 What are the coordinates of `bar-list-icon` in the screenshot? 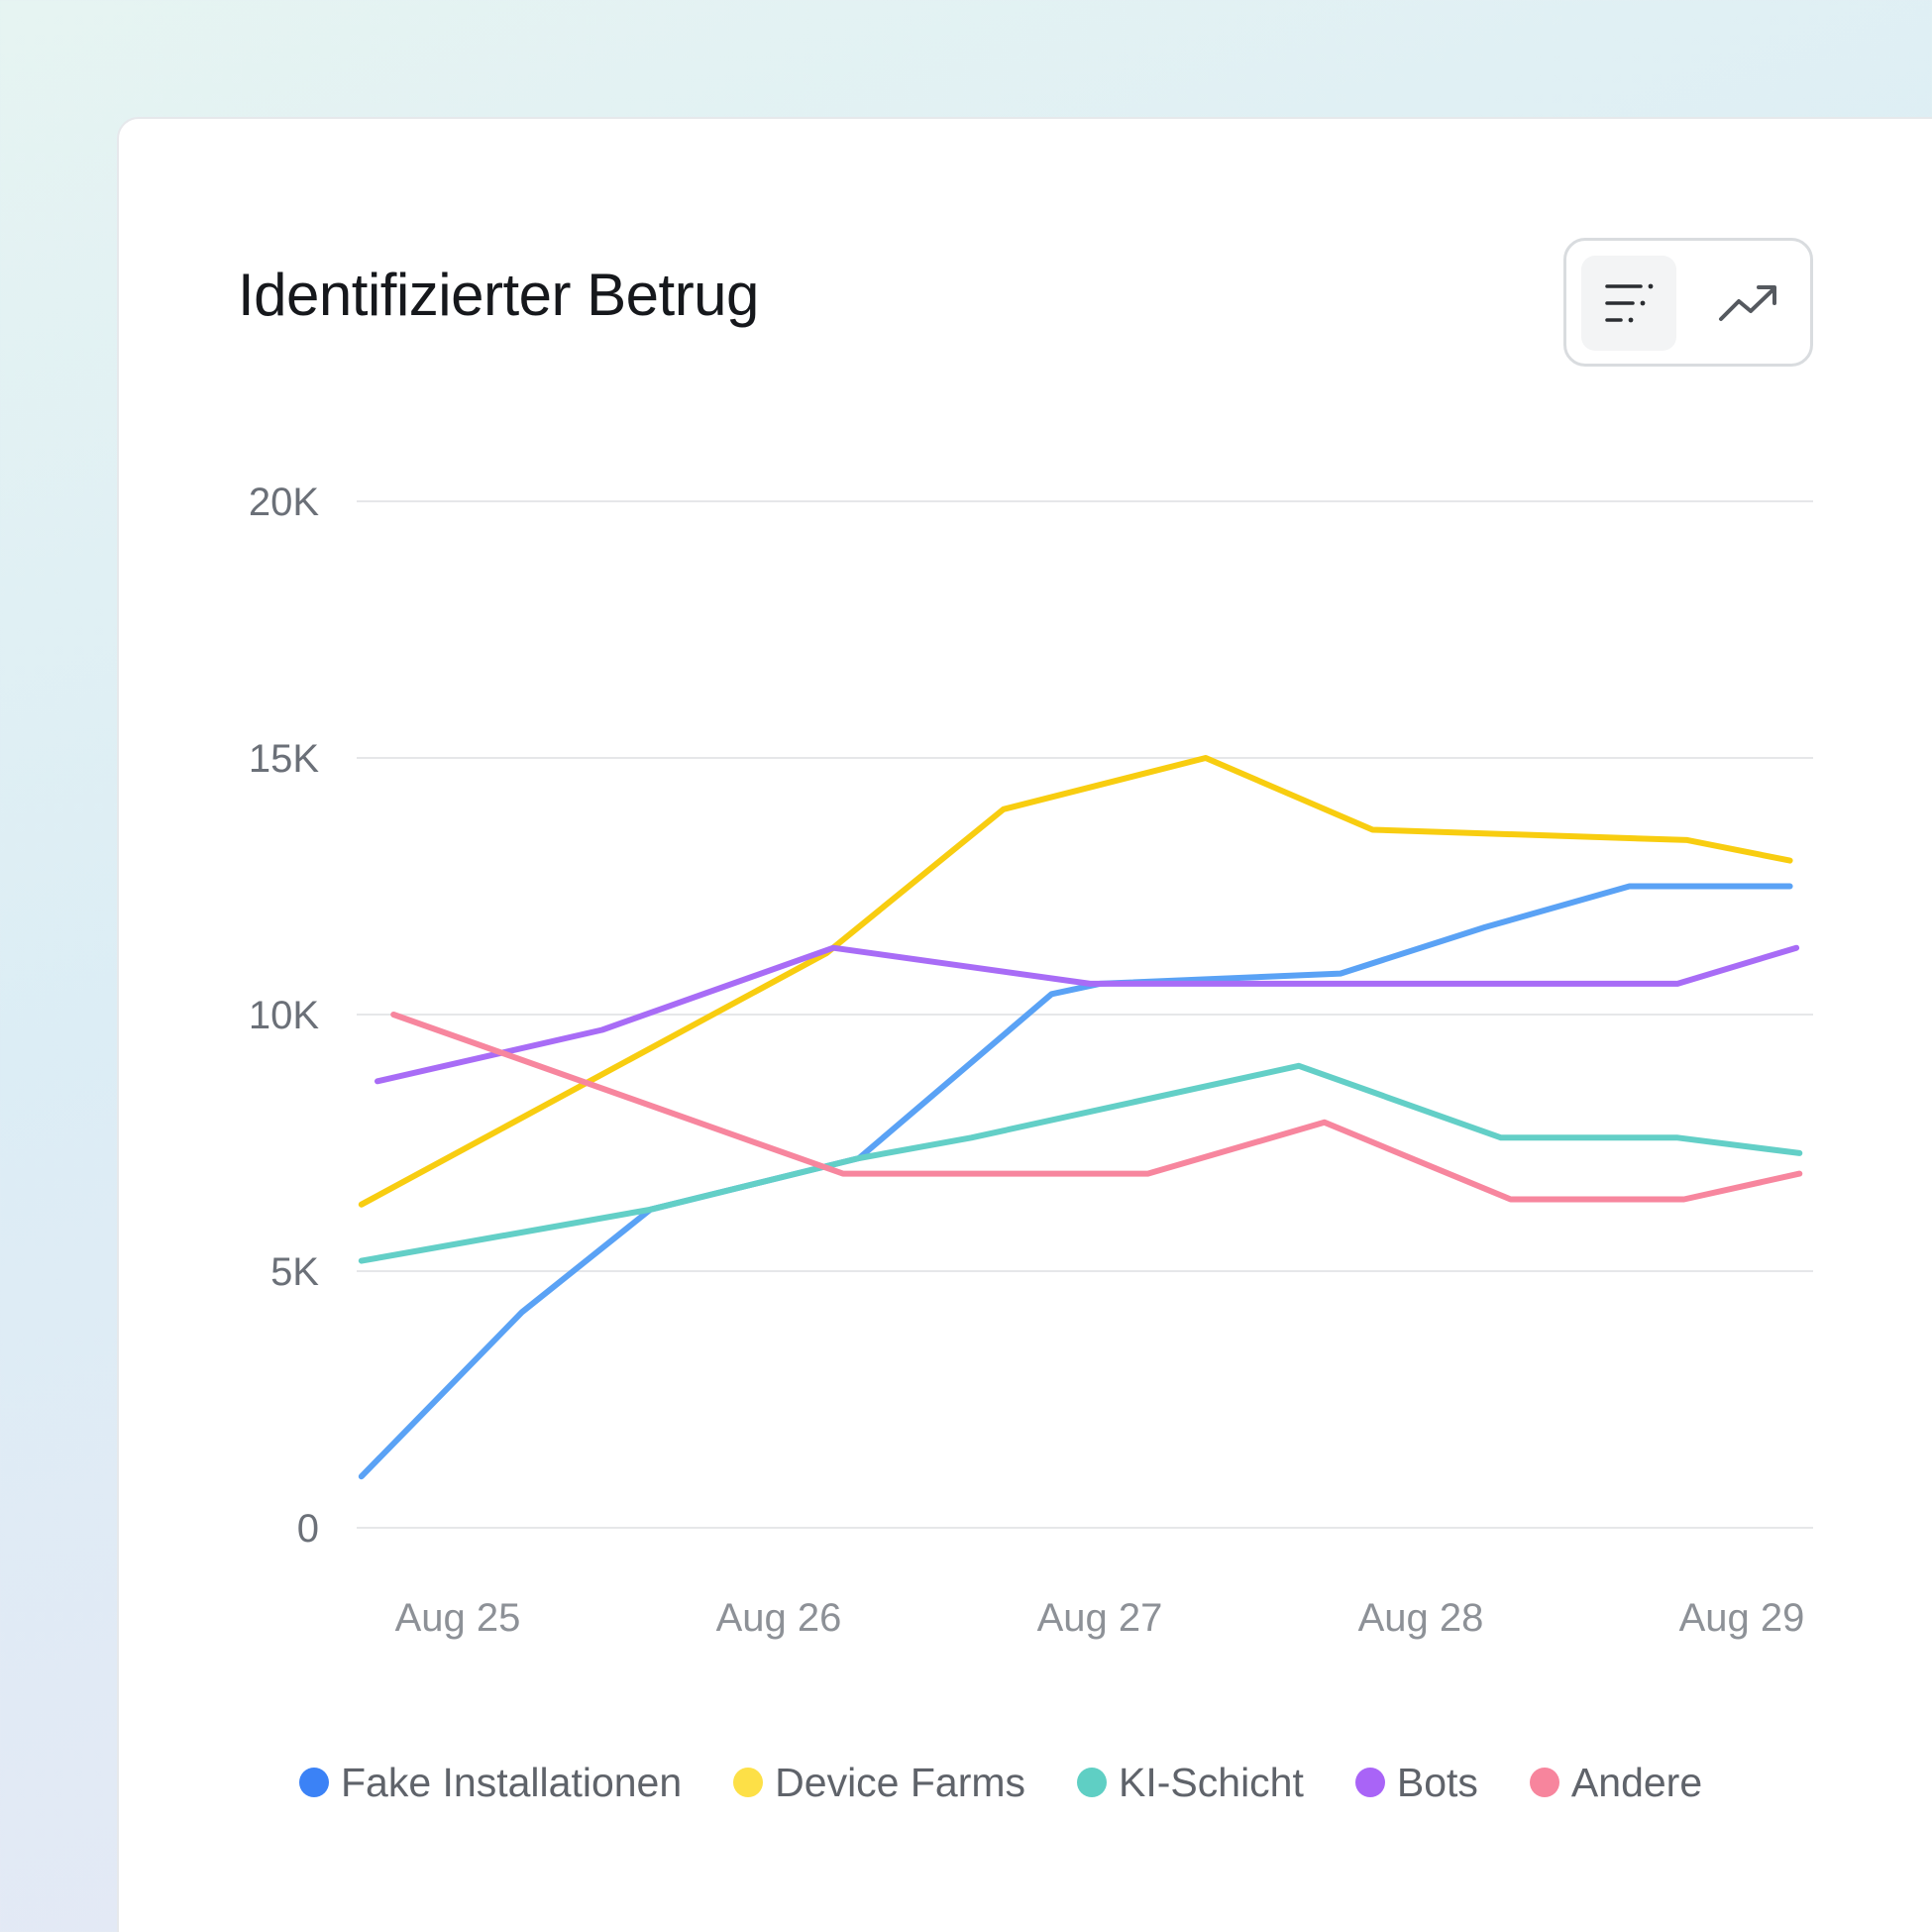 It's located at (1630, 303).